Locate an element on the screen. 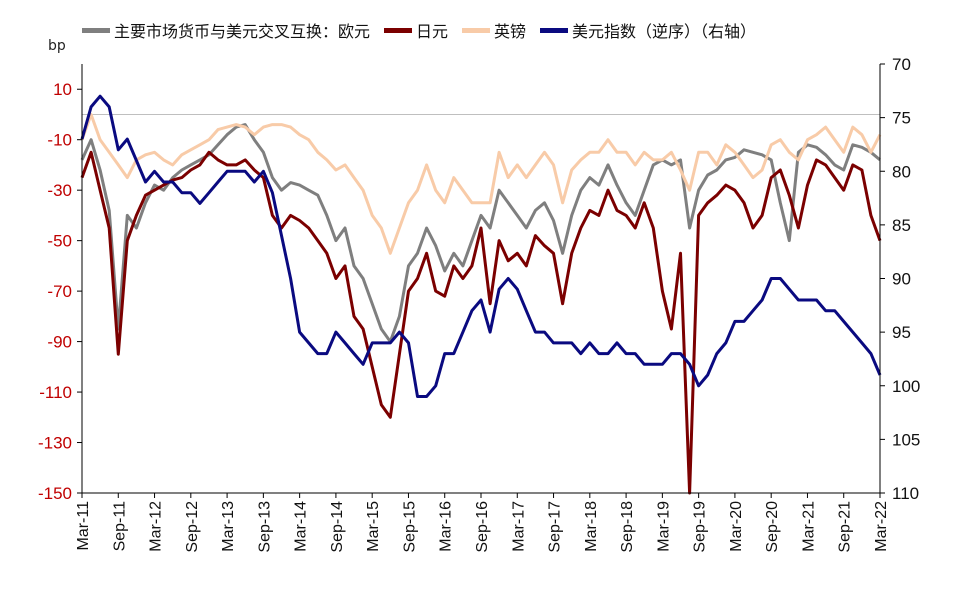  right-tick-label: 85 is located at coordinates (901, 225).